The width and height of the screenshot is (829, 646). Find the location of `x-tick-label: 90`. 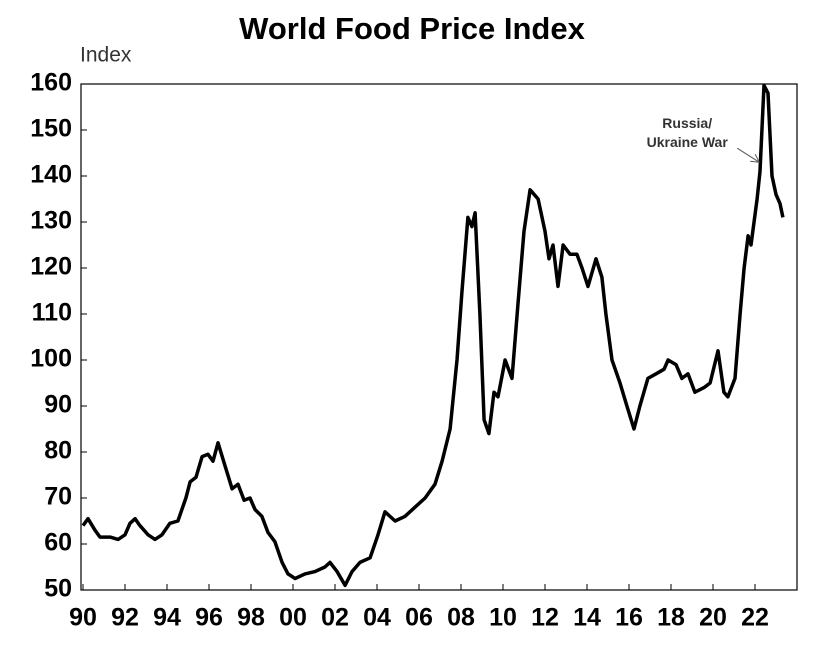

x-tick-label: 90 is located at coordinates (83, 618).